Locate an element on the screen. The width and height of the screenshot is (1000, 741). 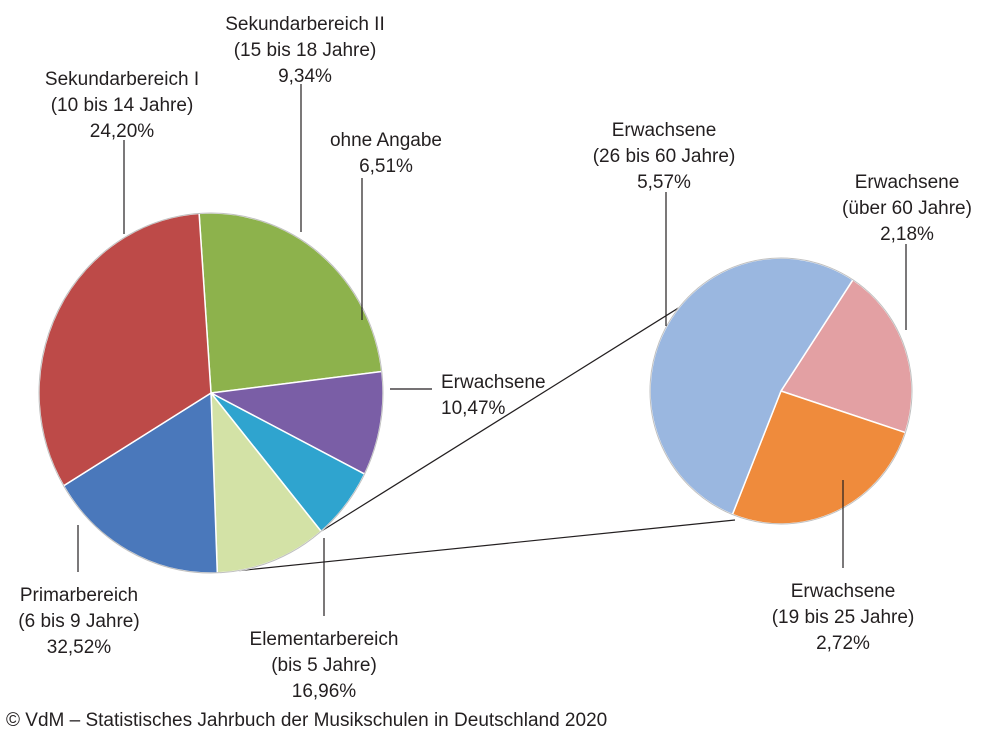
sub-label-value-label: 2,72% is located at coordinates (843, 643).